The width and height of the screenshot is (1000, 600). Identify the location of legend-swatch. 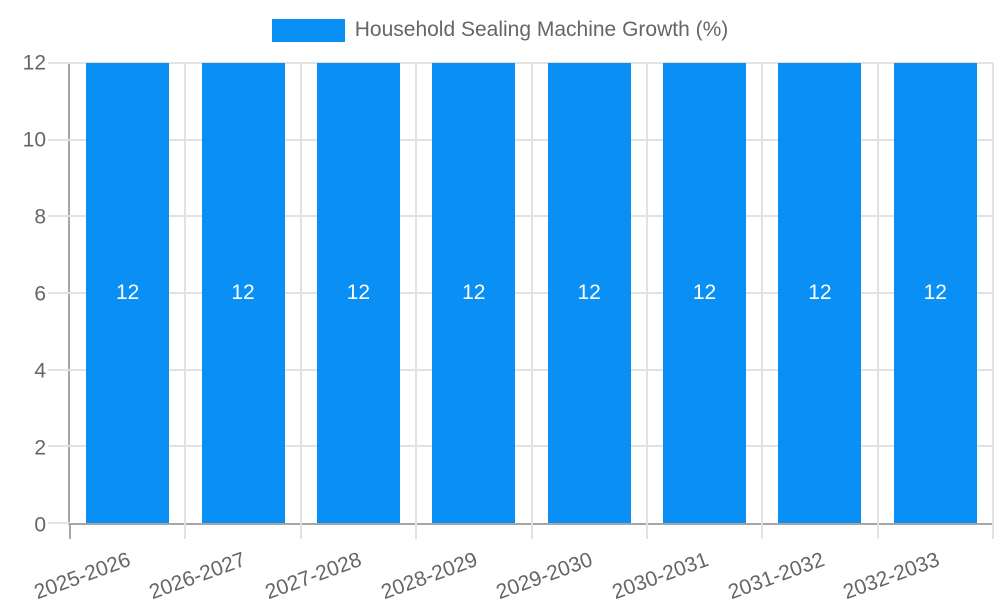
(308, 30).